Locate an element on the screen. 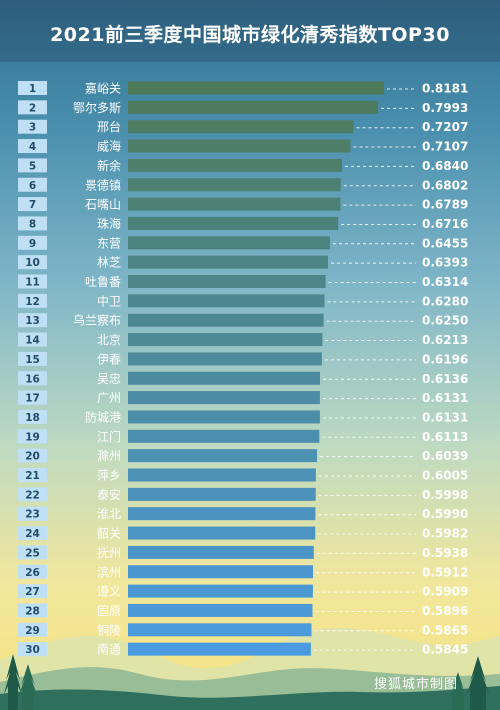 The width and height of the screenshot is (500, 710). value-label: 0.6280 is located at coordinates (445, 301).